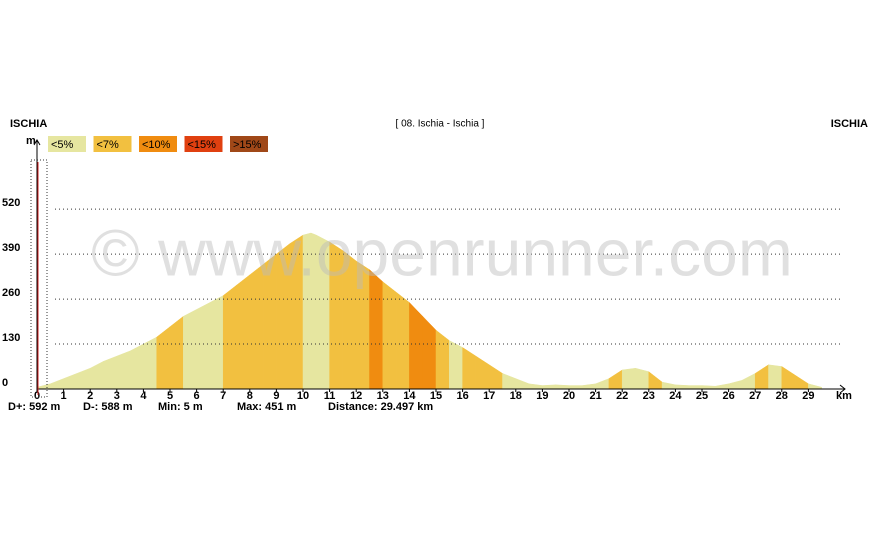 Image resolution: width=872 pixels, height=540 pixels. What do you see at coordinates (436, 396) in the screenshot?
I see `x-tick-label: 15` at bounding box center [436, 396].